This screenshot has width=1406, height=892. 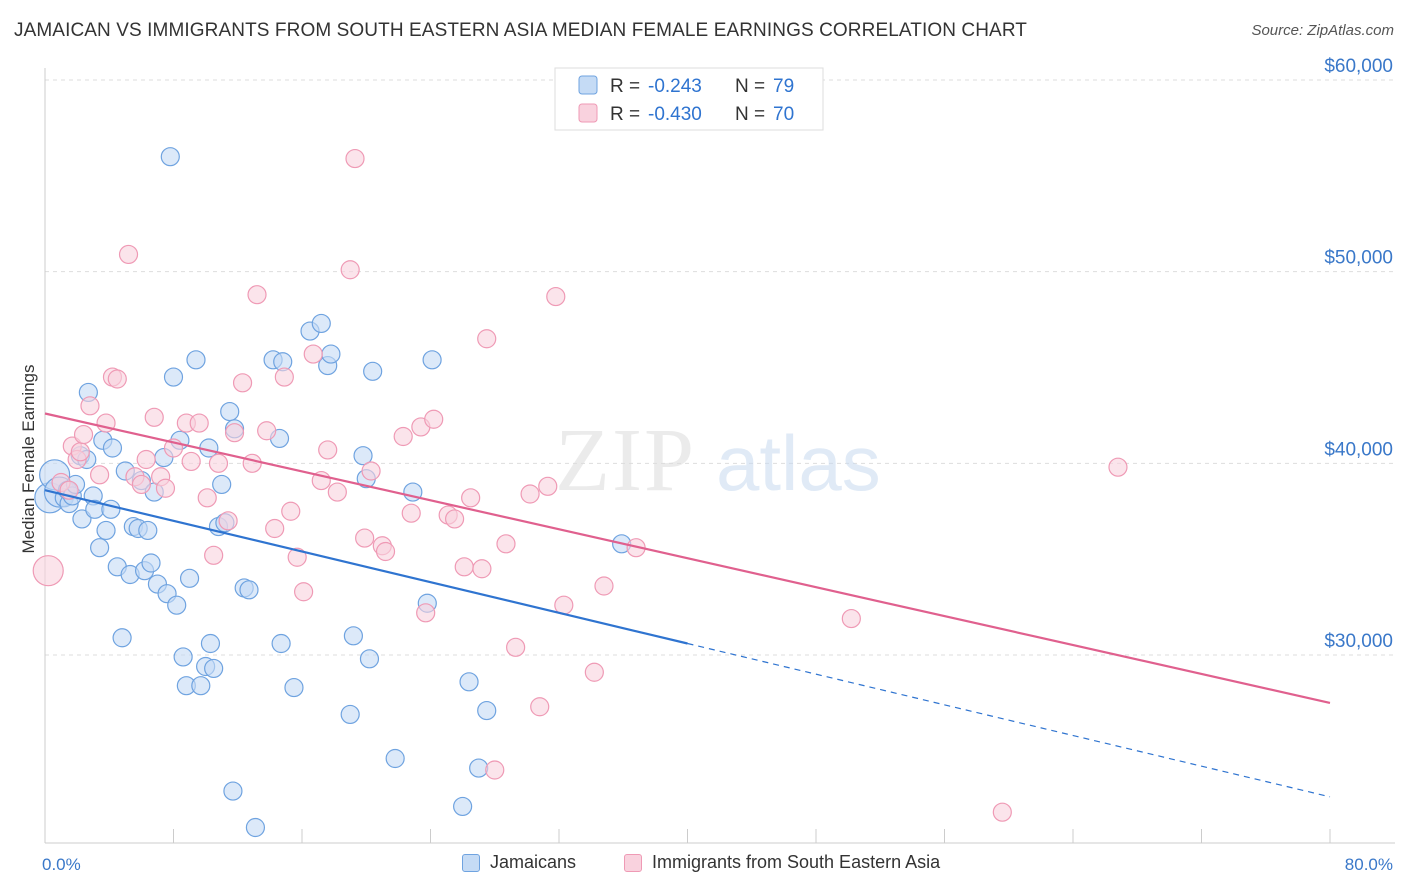 I want to click on y-tick-label-3: $60,000, so click(x=1358, y=66).